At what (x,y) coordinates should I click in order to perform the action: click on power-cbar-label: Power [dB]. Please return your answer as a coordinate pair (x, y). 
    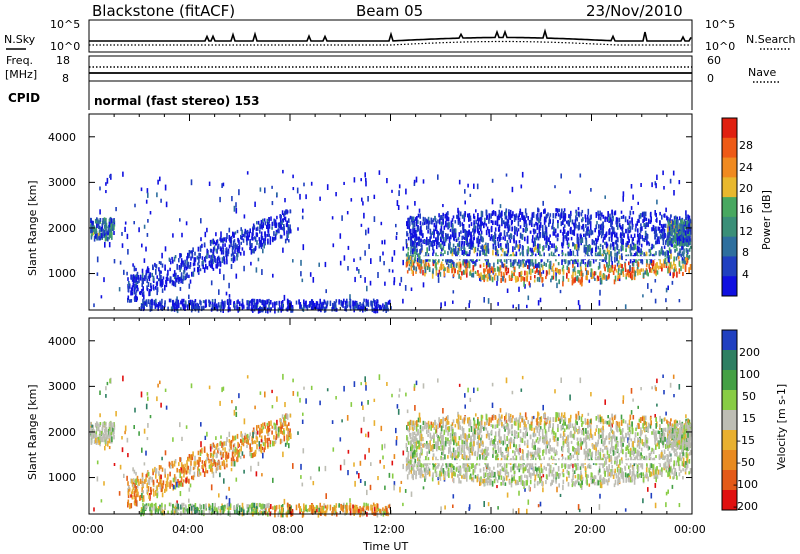
    Looking at the image, I should click on (766, 220).